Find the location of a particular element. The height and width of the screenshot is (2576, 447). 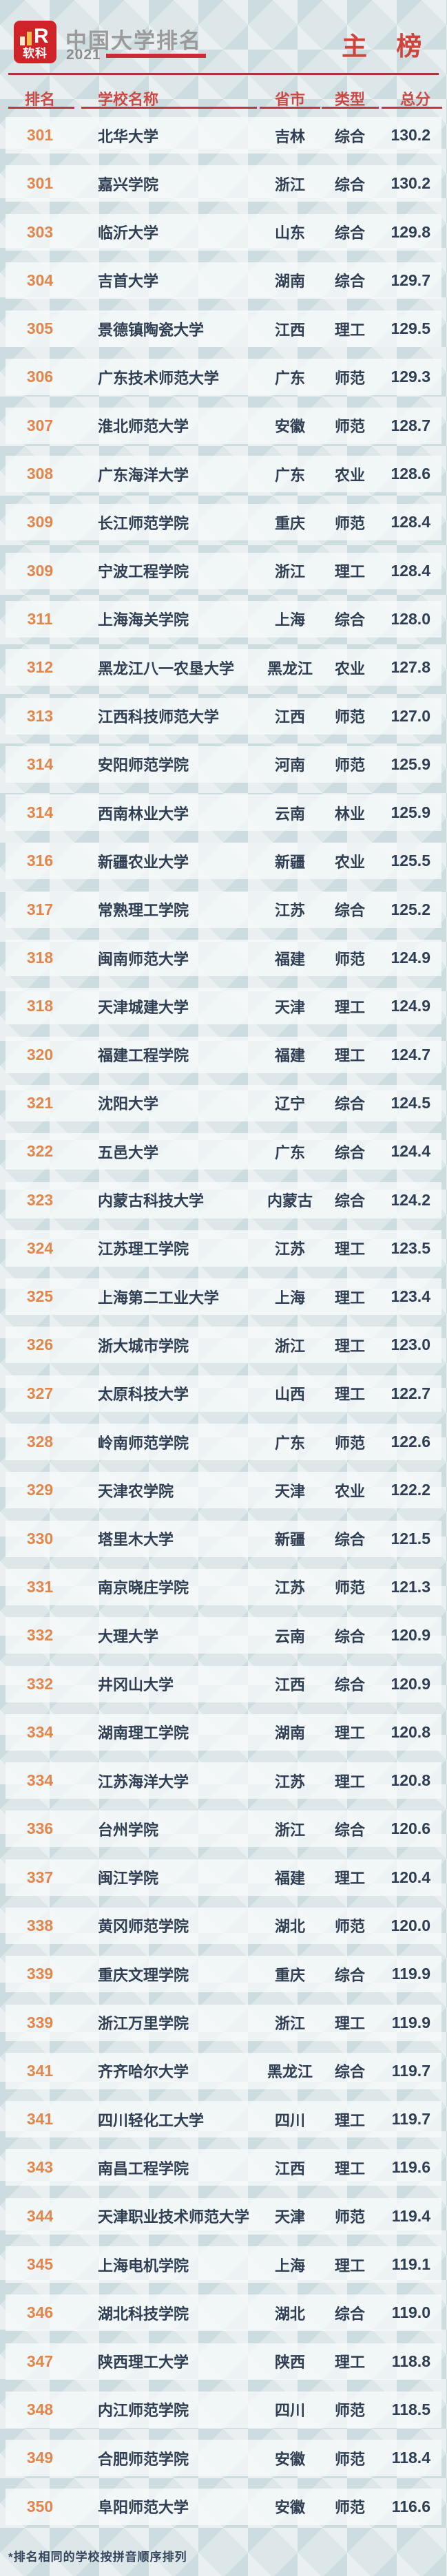

rank-cell: 313 is located at coordinates (40, 716).